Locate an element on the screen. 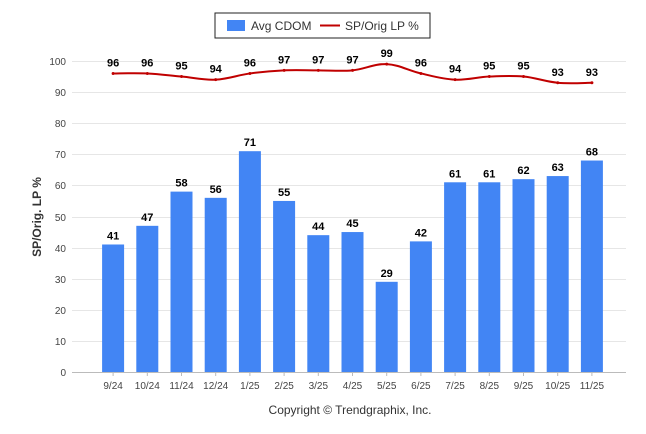 This screenshot has height=434, width=646. legend: Avg CDOM SP/Orig LP % is located at coordinates (322, 25).